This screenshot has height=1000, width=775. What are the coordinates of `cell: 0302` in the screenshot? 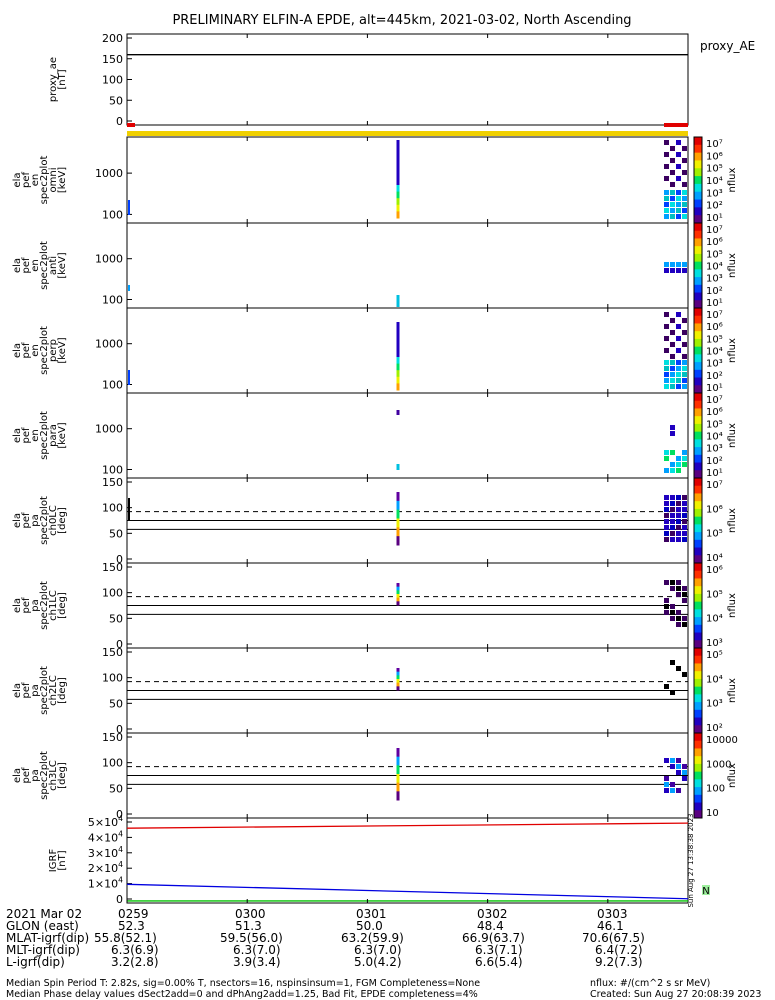 It's located at (492, 914).